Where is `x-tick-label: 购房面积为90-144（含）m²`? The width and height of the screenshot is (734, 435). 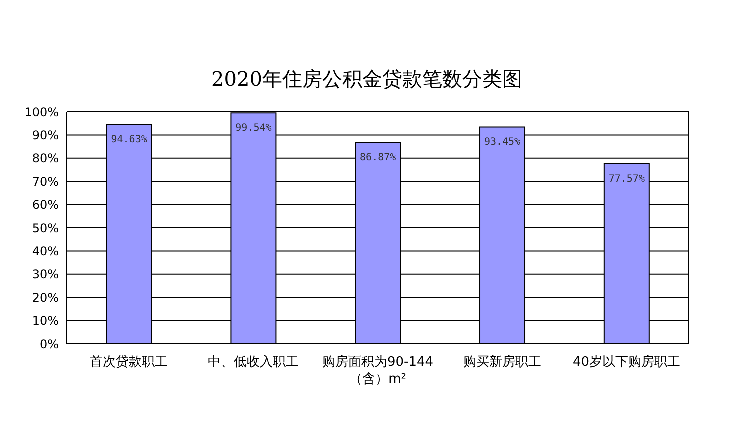 x-tick-label: 购房面积为90-144（含）m² is located at coordinates (378, 370).